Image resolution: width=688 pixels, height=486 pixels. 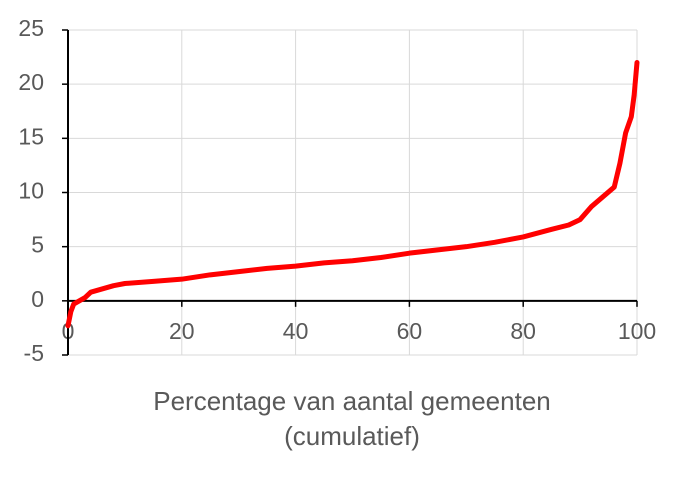 I want to click on x-axis-label: Percentage van aantal gemeenten, so click(x=352, y=401).